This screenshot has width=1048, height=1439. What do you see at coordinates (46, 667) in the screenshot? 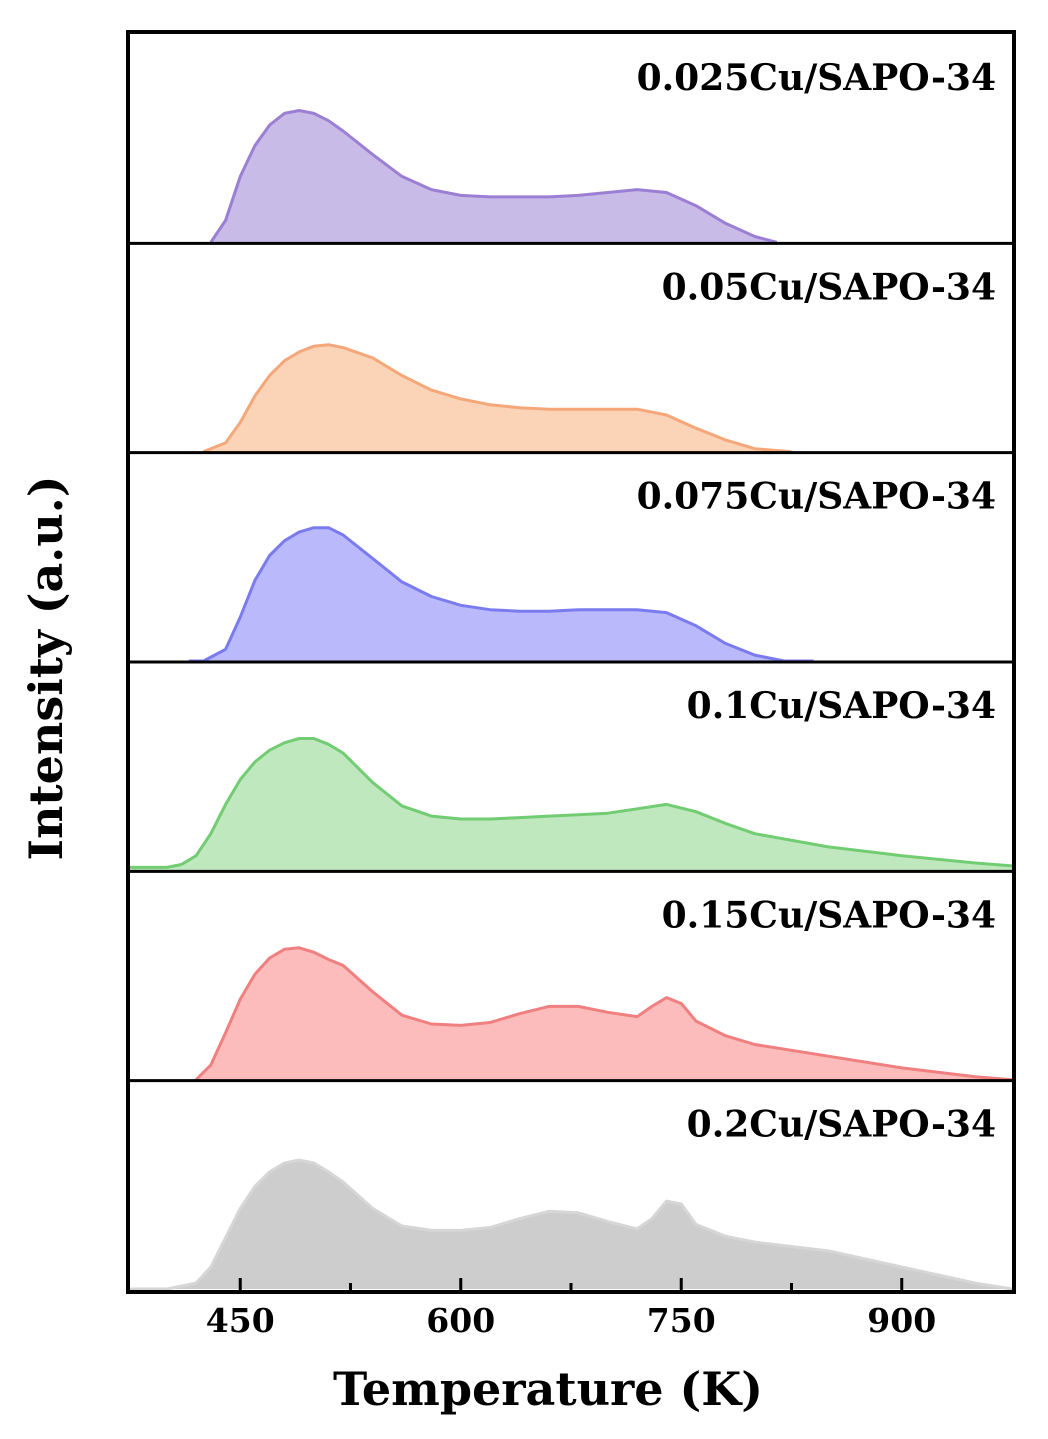
I see `y-axis-title: Intensity (a.u.)` at bounding box center [46, 667].